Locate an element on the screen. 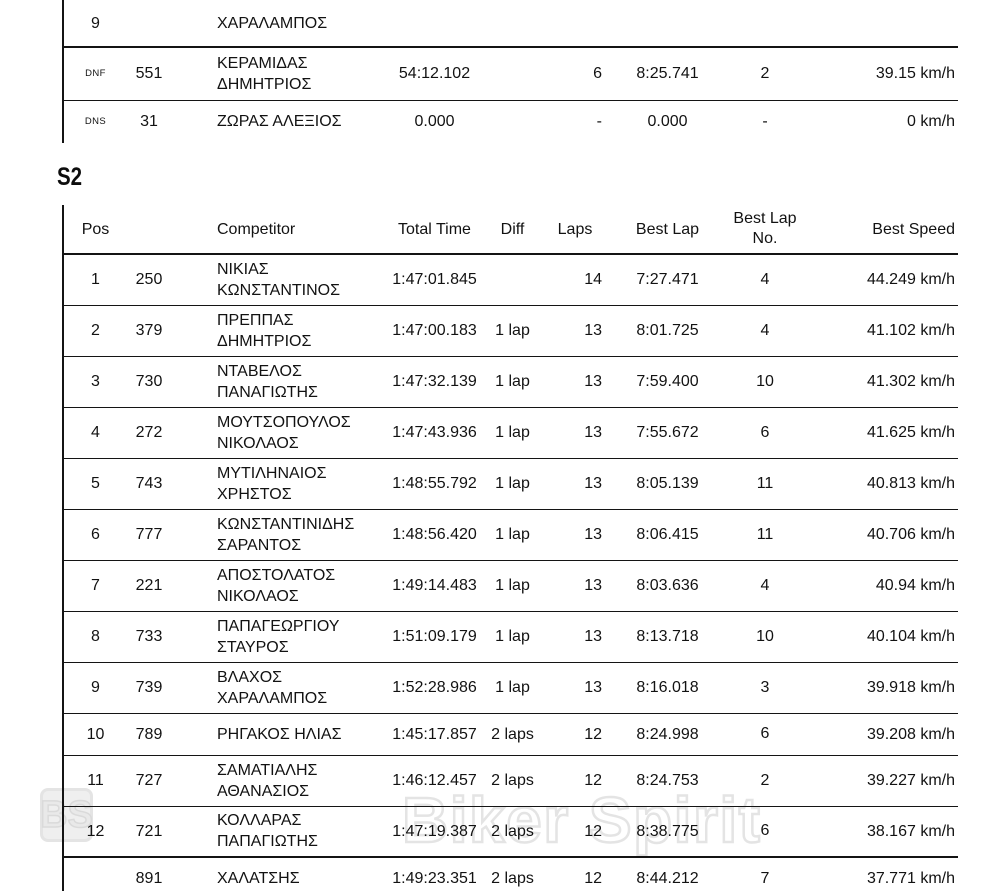 This screenshot has height=891, width=1000. best-speed-cell: 40.813 km/h is located at coordinates (881, 484).